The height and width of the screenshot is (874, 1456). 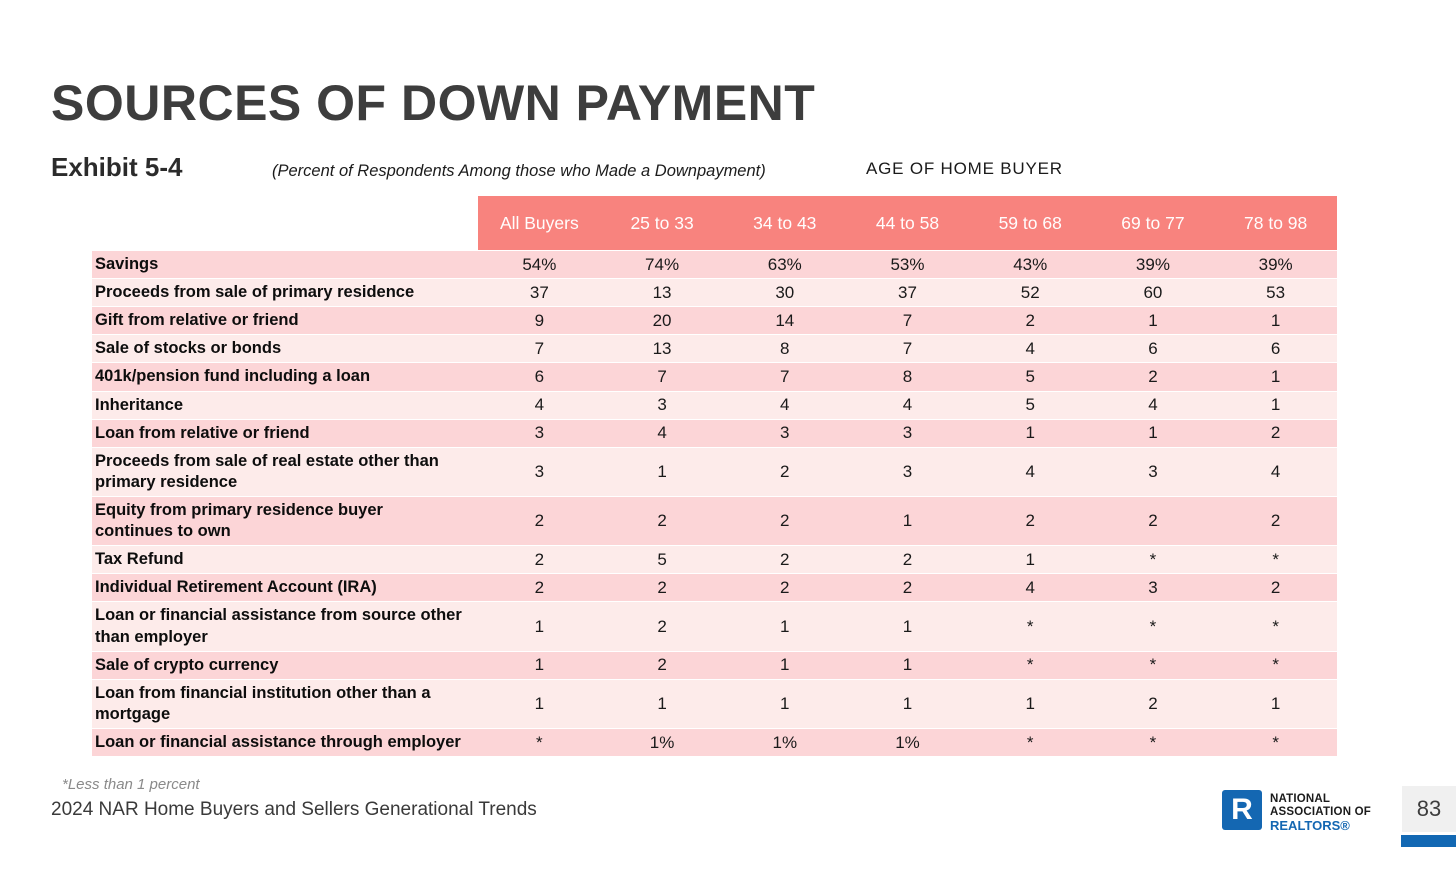 I want to click on page-title: SOURCES OF DOWN PAYMENT, so click(x=433, y=103).